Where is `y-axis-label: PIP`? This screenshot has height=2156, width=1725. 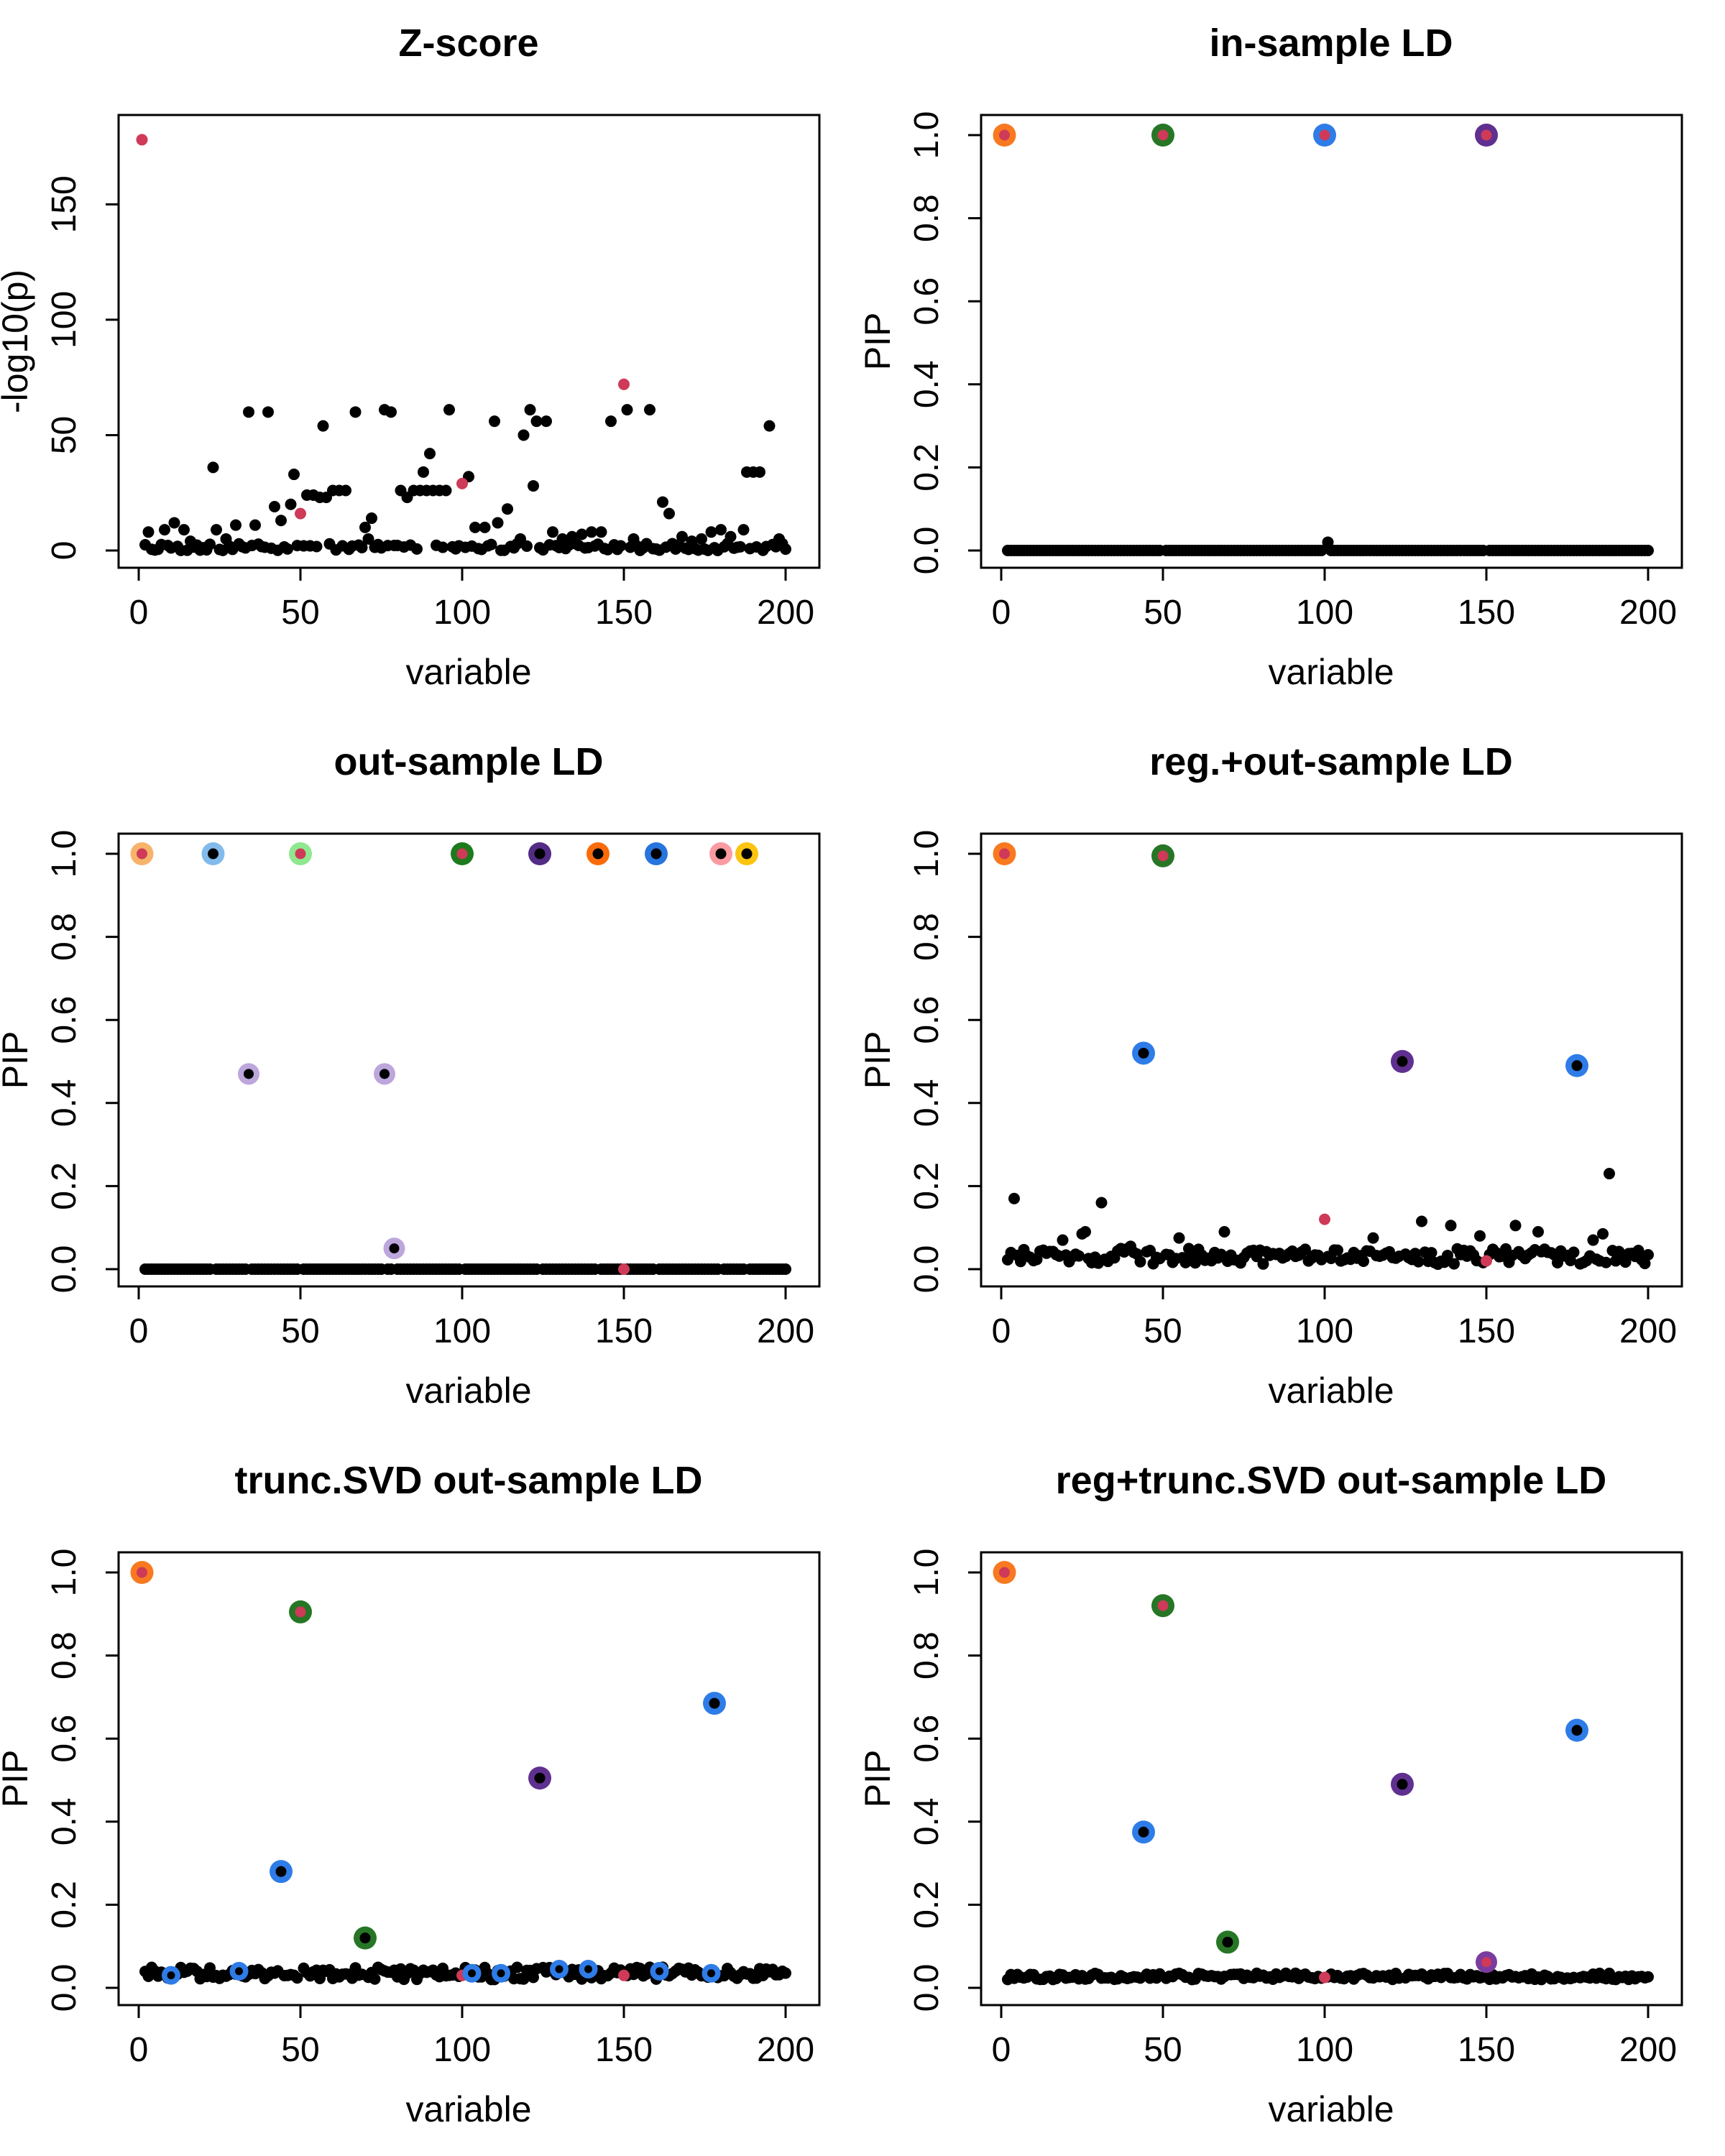
y-axis-label: PIP is located at coordinates (880, 342).